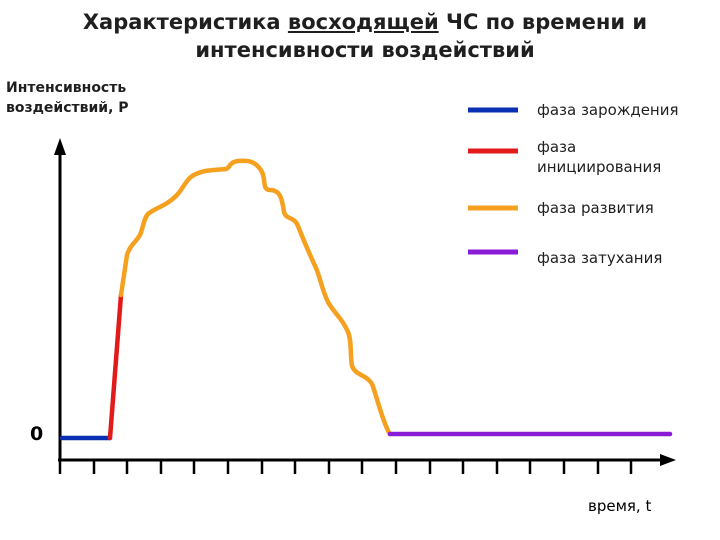  What do you see at coordinates (668, 460) in the screenshot?
I see `x-axis-arrow` at bounding box center [668, 460].